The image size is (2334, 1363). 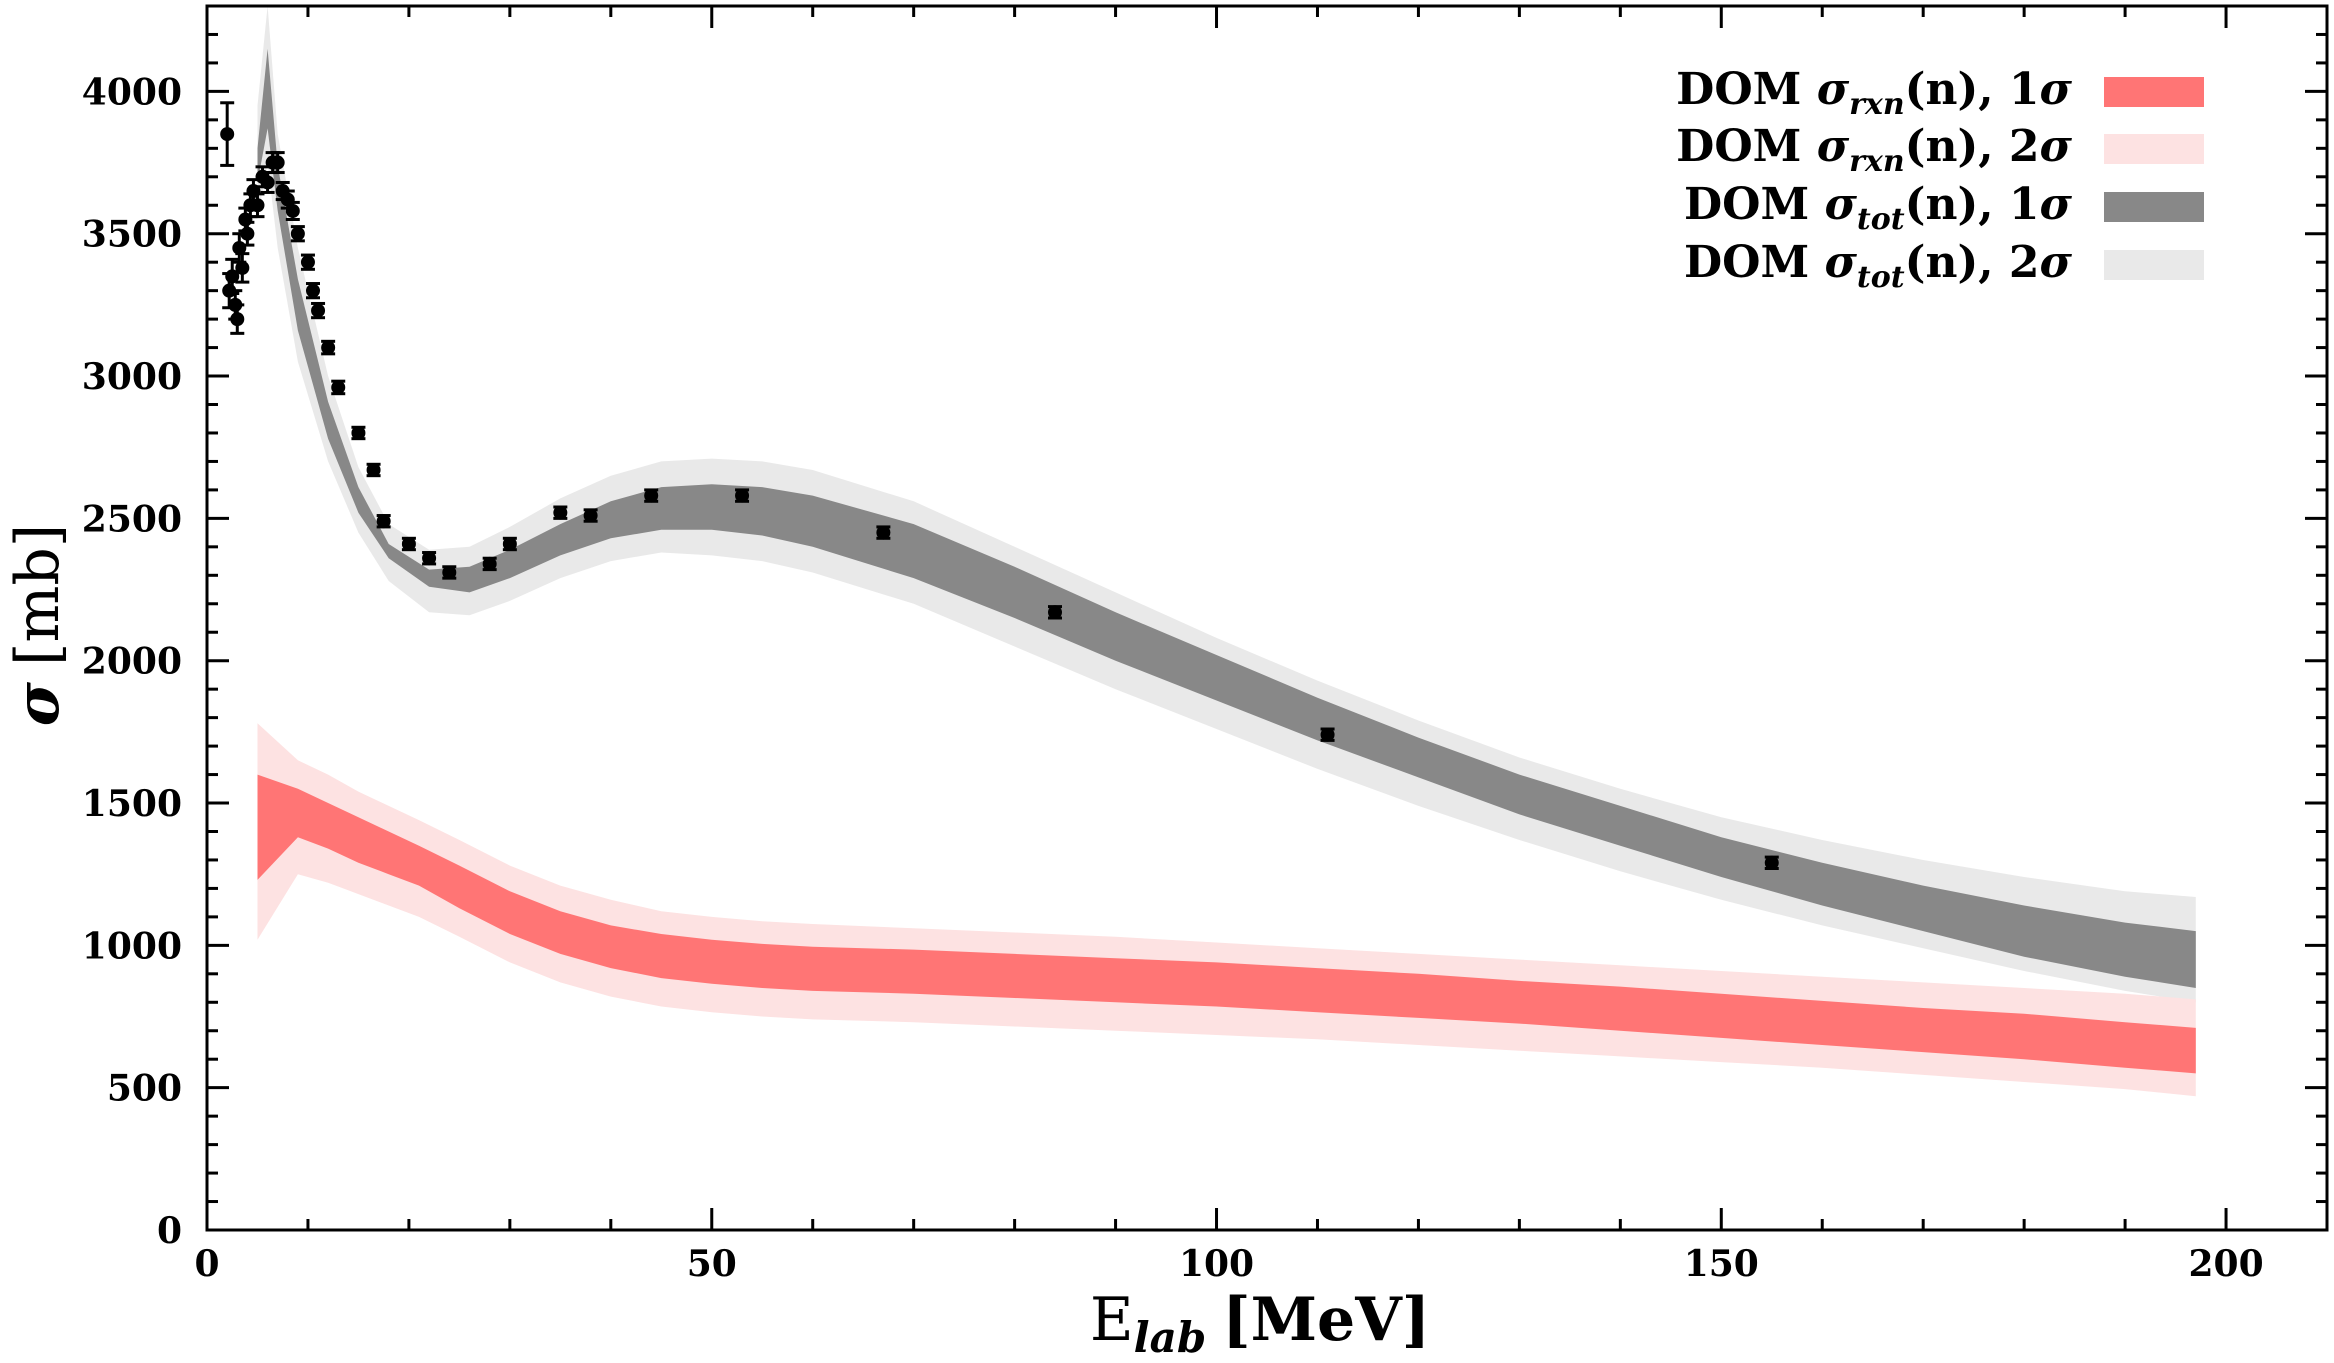 I want to click on legend-label: DOM σrxn(n), 1σ, so click(x=1874, y=93).